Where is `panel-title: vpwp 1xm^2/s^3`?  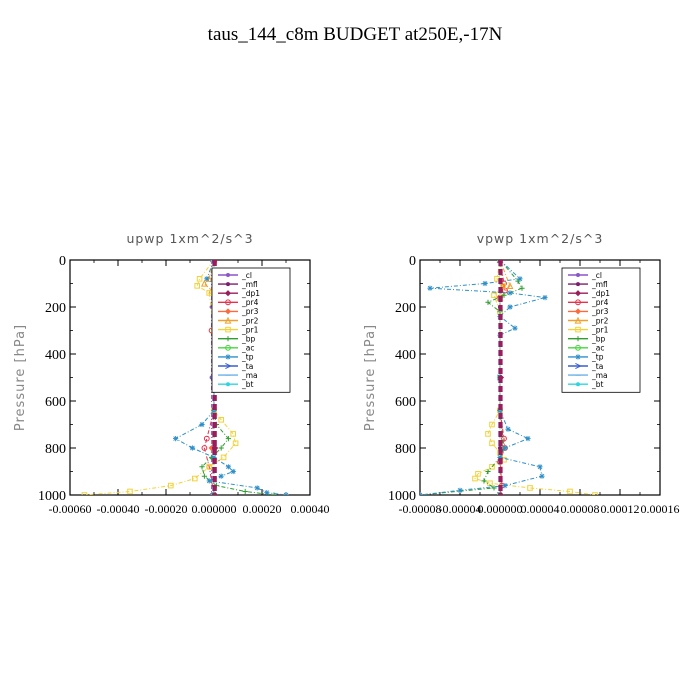
panel-title: vpwp 1xm^2/s^3 is located at coordinates (540, 238).